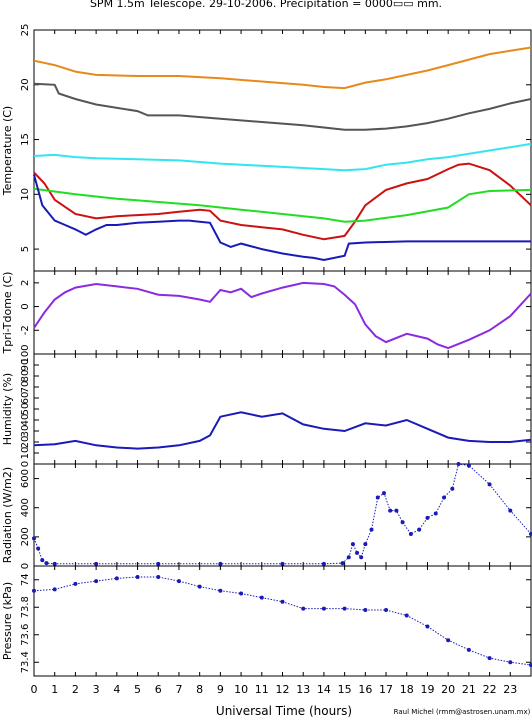 The image size is (532, 719). Describe the element at coordinates (25, 30) in the screenshot. I see `y-tick-label: 25` at that location.